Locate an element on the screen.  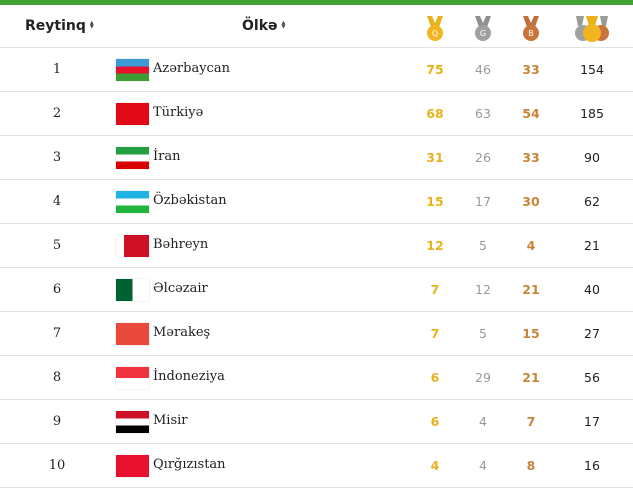
table-row: 9 Misir 6 4 7 17 is located at coordinates (316, 422).